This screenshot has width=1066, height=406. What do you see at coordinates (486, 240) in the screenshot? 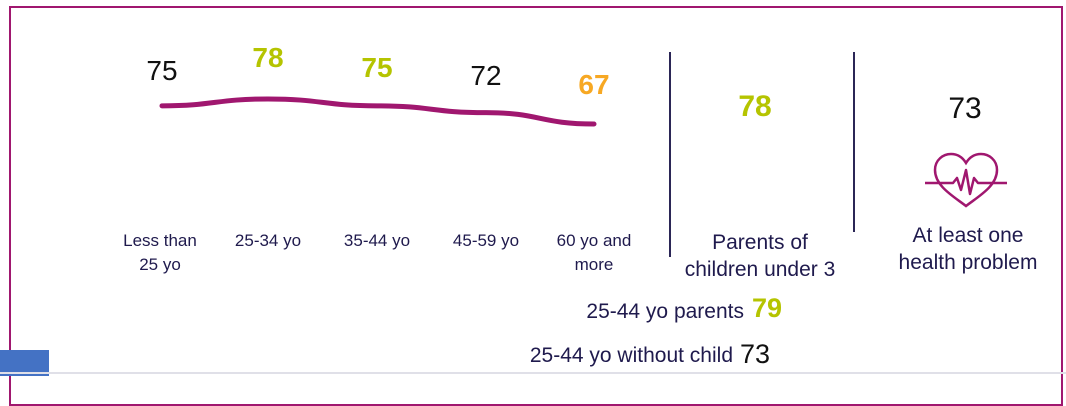
I see `category-label-3: 45-59 yo` at bounding box center [486, 240].